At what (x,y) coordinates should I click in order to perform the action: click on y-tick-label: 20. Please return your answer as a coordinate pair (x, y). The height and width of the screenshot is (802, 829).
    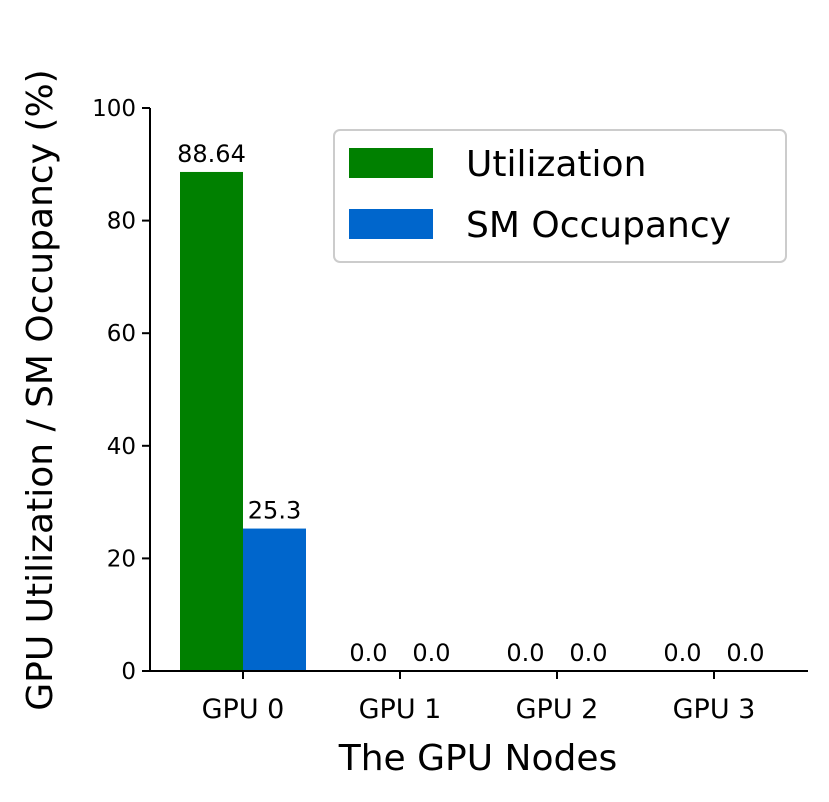
    Looking at the image, I should click on (121, 559).